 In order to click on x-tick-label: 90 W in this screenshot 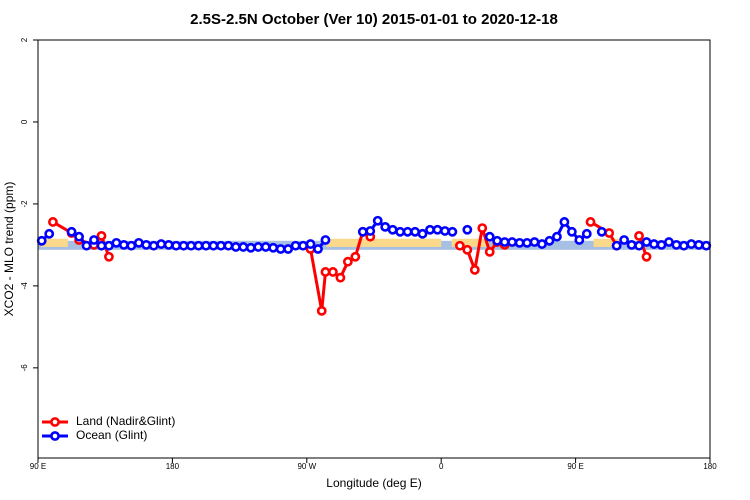, I will do `click(306, 466)`.